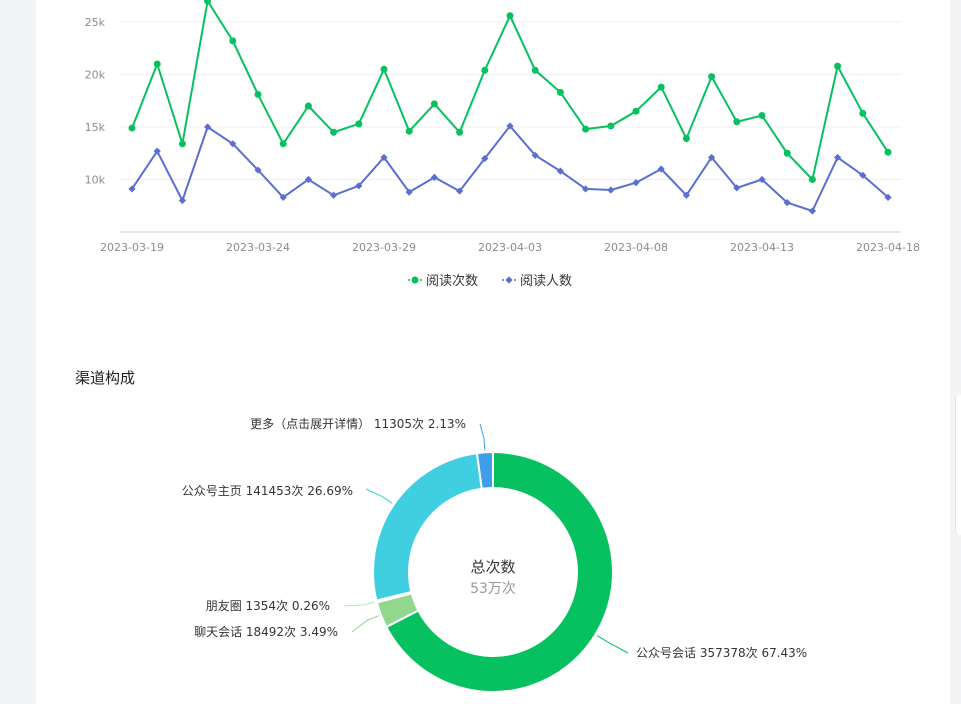 The width and height of the screenshot is (961, 704). What do you see at coordinates (95, 127) in the screenshot?
I see `y-tick-label: 15k` at bounding box center [95, 127].